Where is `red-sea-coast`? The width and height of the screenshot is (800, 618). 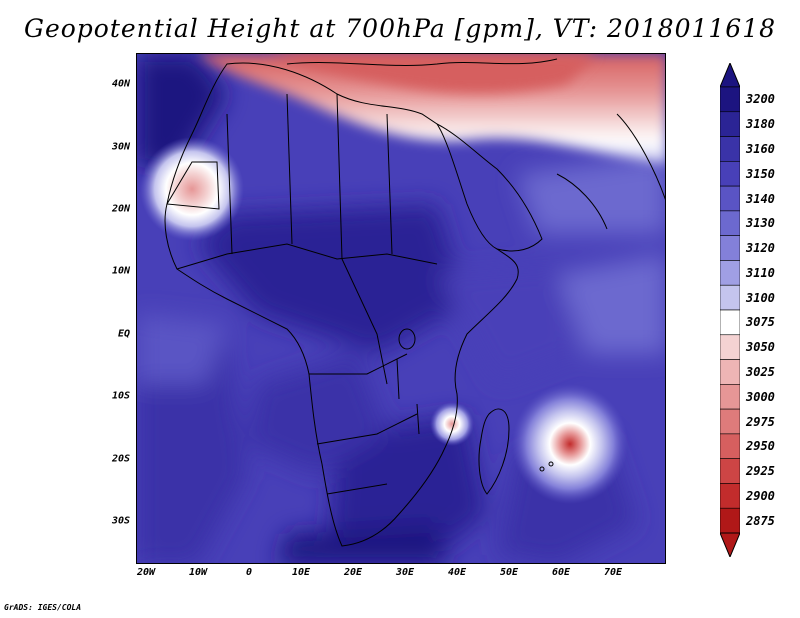 red-sea-coast is located at coordinates (489, 187).